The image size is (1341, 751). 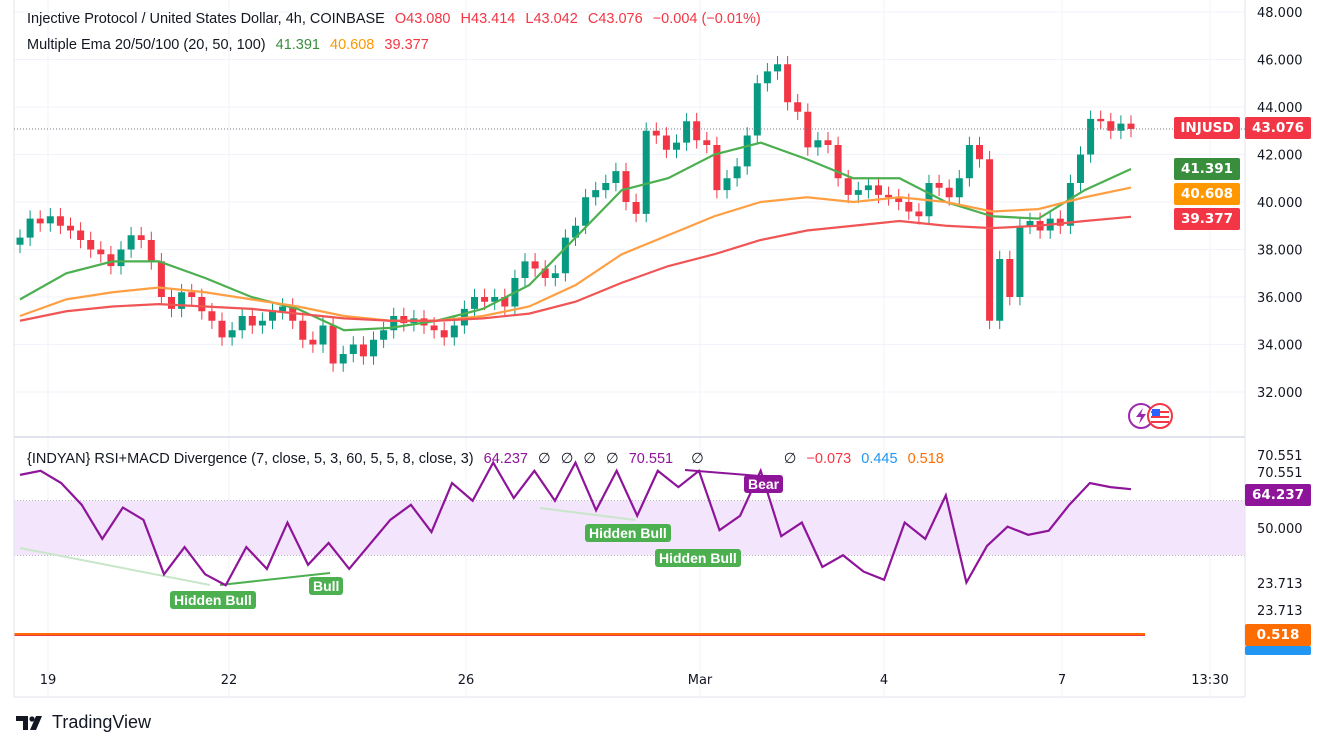 I want to click on divergence-label: Bull, so click(x=326, y=586).